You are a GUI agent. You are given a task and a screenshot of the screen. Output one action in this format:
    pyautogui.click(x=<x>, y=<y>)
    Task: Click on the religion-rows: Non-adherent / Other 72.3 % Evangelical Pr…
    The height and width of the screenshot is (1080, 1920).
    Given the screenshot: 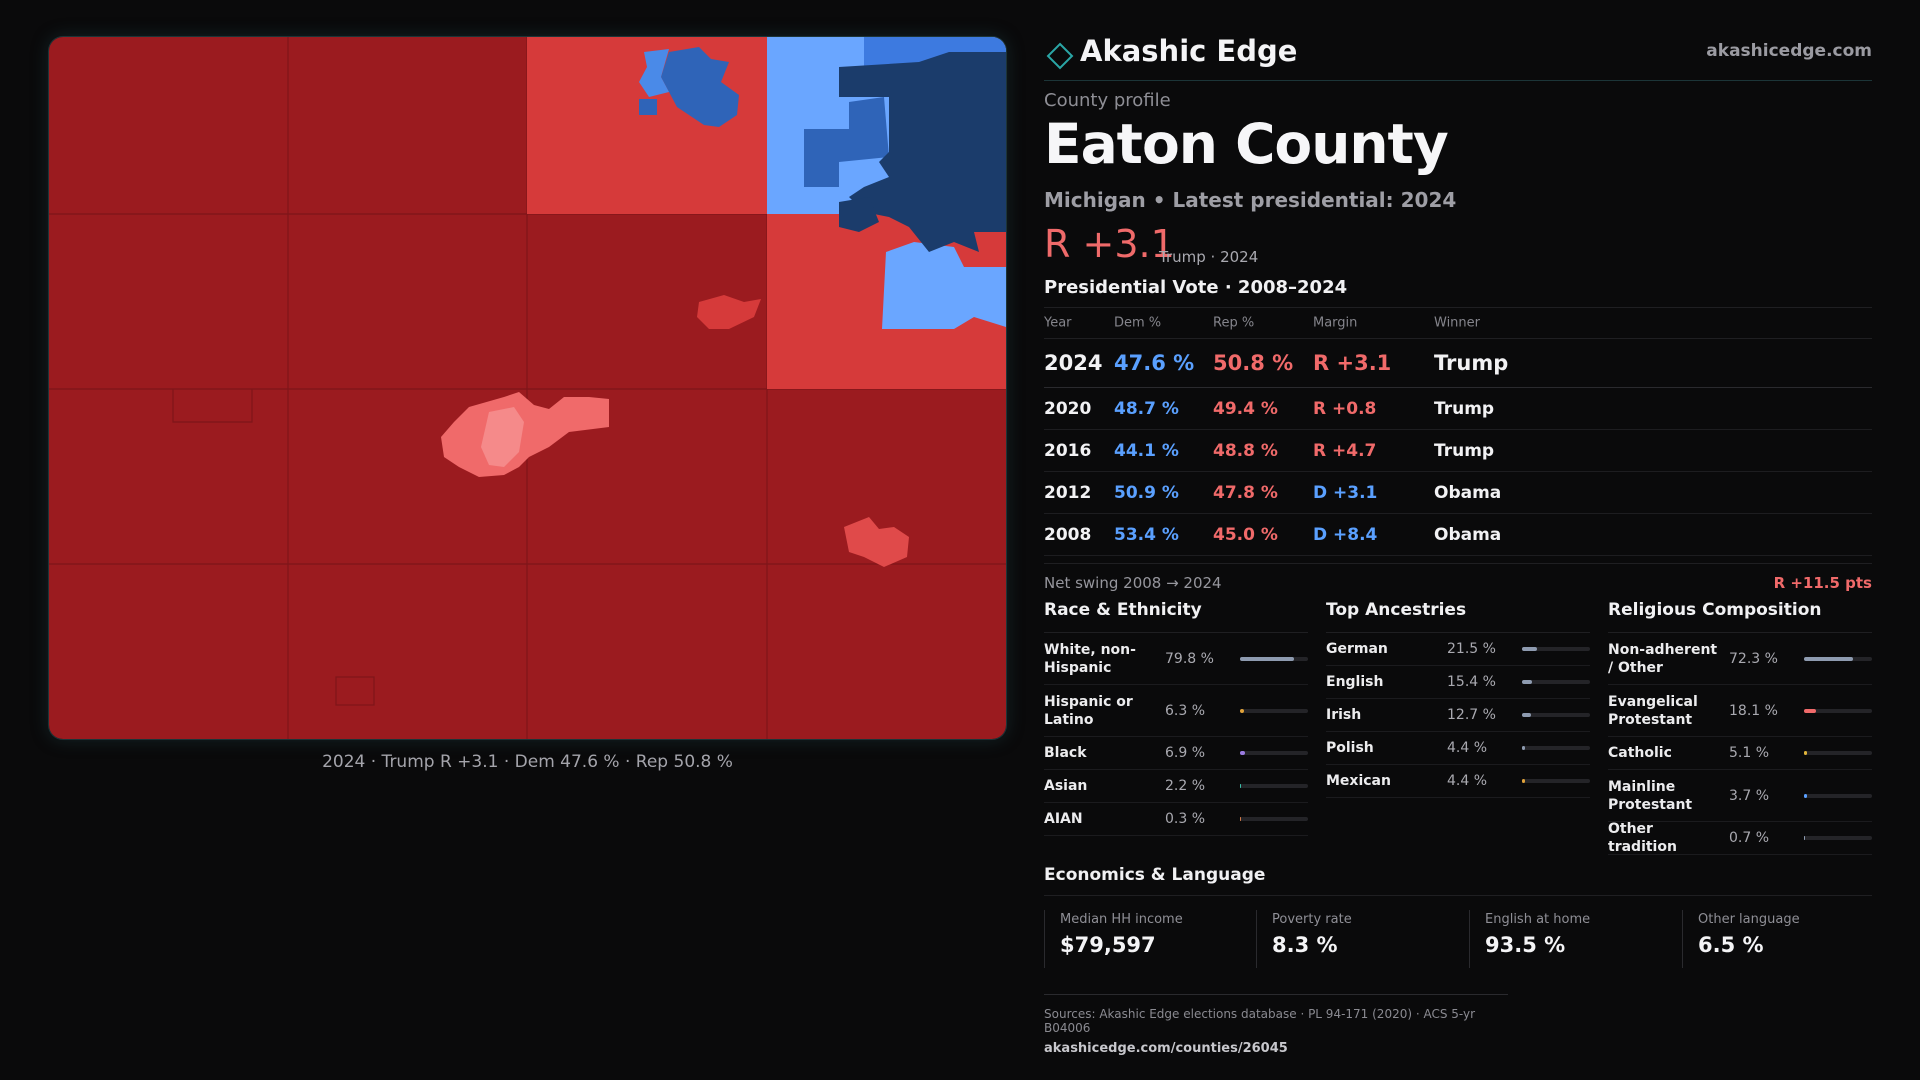 What is the action you would take?
    pyautogui.click(x=1740, y=744)
    